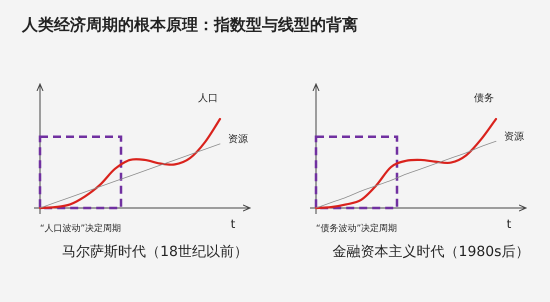 This screenshot has height=302, width=550. What do you see at coordinates (208, 98) in the screenshot?
I see `series-label: 人口` at bounding box center [208, 98].